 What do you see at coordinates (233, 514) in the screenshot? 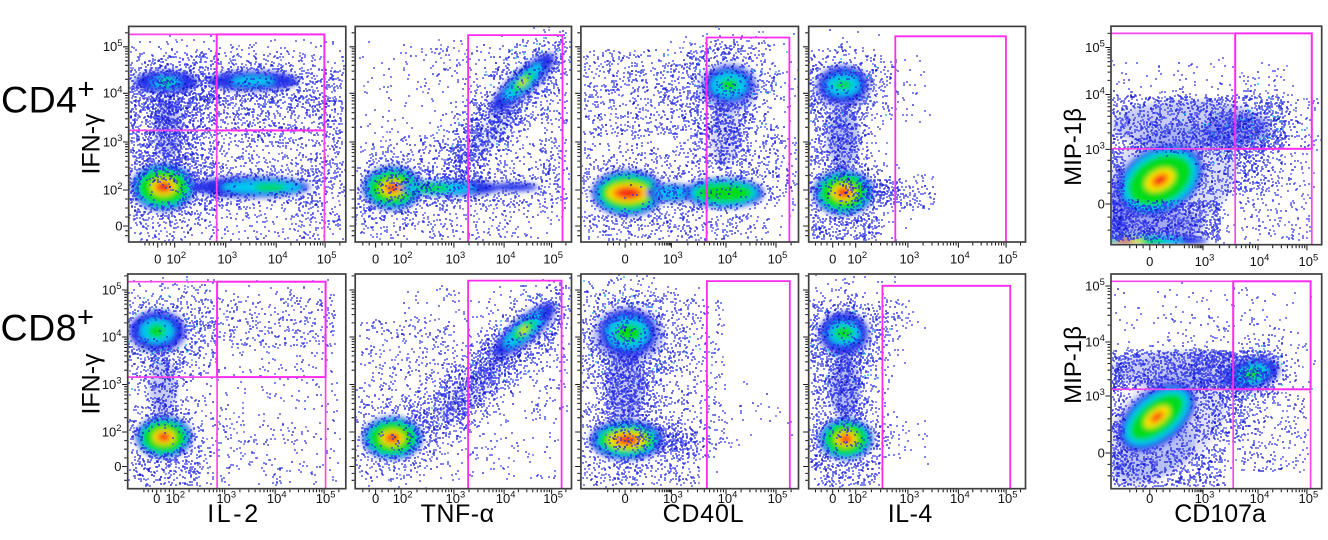
I see `svg-text: IL-2` at bounding box center [233, 514].